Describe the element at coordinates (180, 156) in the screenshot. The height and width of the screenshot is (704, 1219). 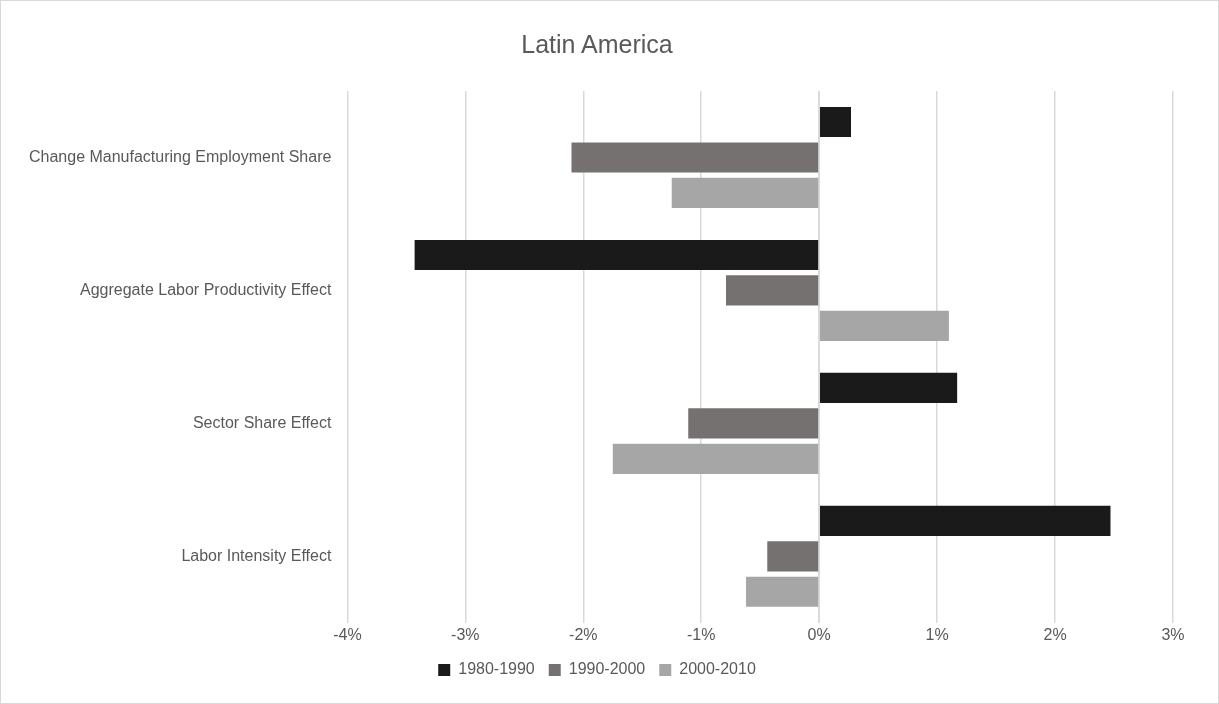
I see `y-tick-label: Change Manufacturing Employment Share` at that location.